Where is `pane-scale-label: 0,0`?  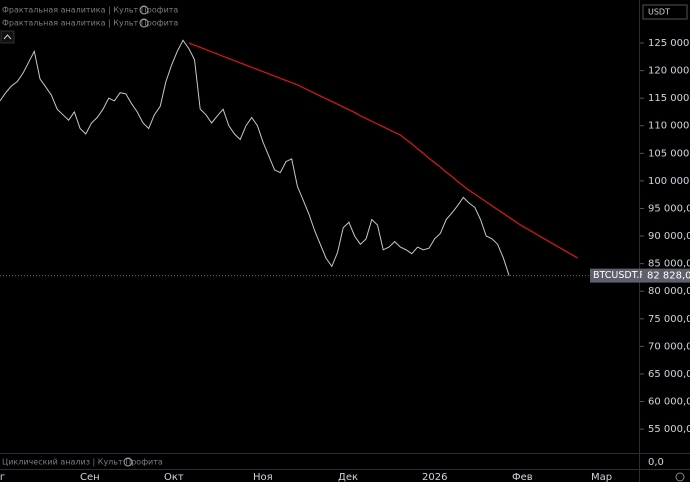
pane-scale-label: 0,0 is located at coordinates (656, 462).